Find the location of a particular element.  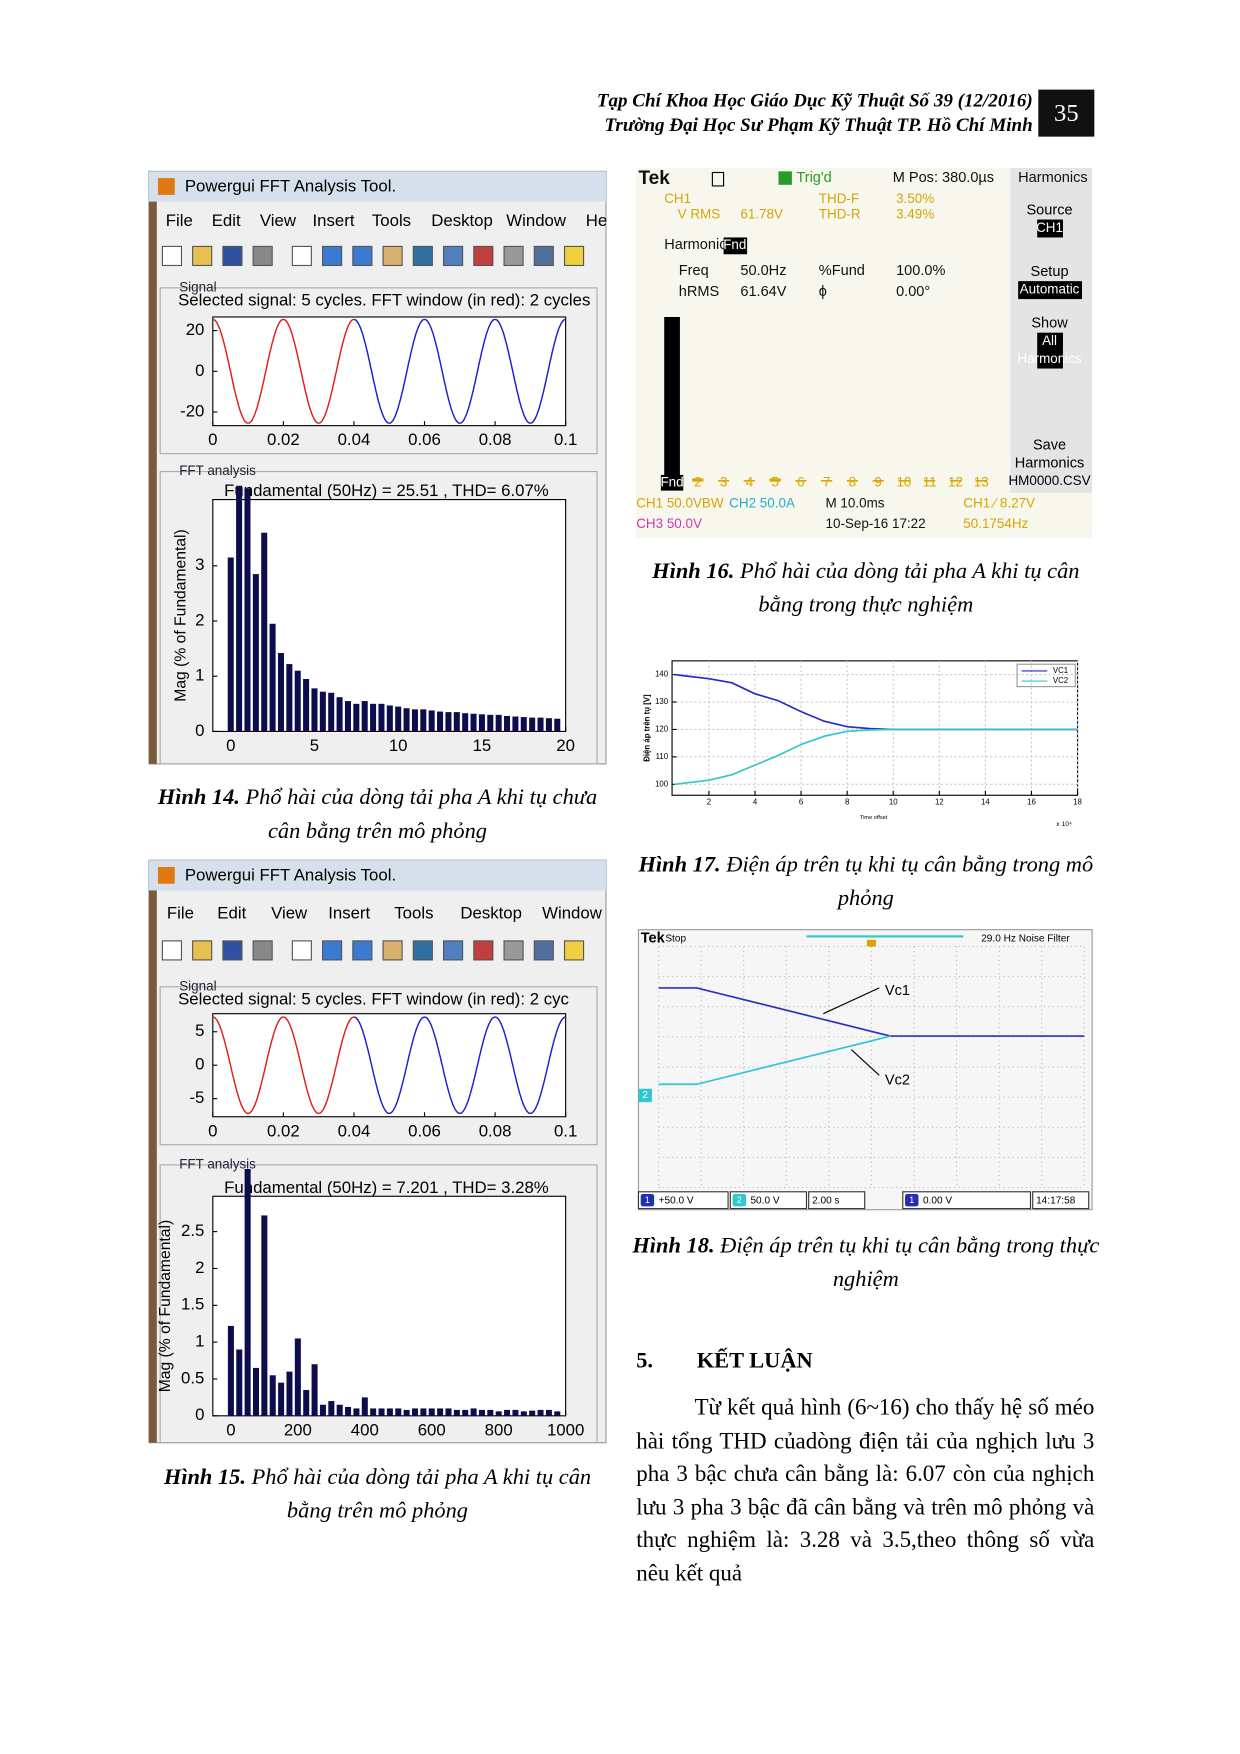

badge-text: 2 is located at coordinates (739, 1200).